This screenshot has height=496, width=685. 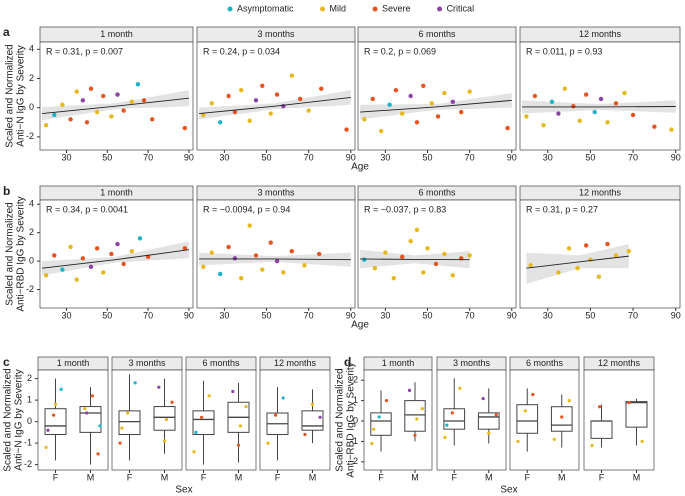 I want to click on legend-swatch, so click(x=230, y=9).